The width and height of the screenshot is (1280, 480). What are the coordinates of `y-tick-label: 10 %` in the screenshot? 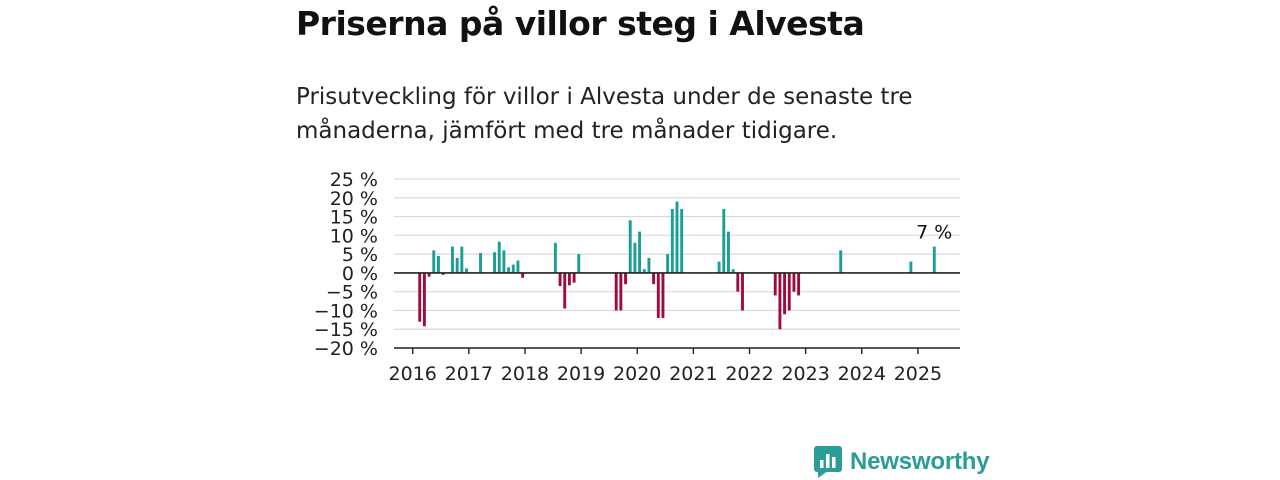 It's located at (354, 236).